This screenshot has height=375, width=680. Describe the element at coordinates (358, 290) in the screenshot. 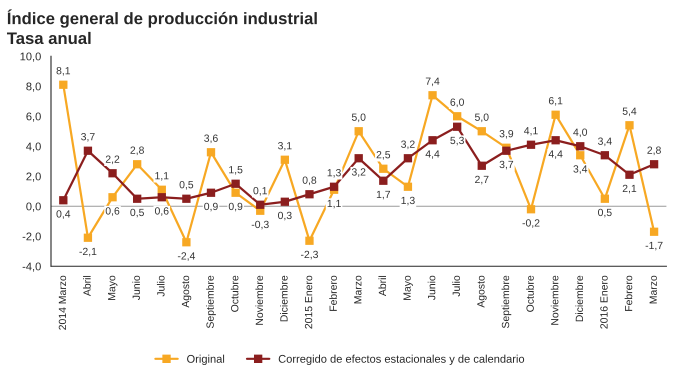

I see `x-tick-label: Marzo` at that location.